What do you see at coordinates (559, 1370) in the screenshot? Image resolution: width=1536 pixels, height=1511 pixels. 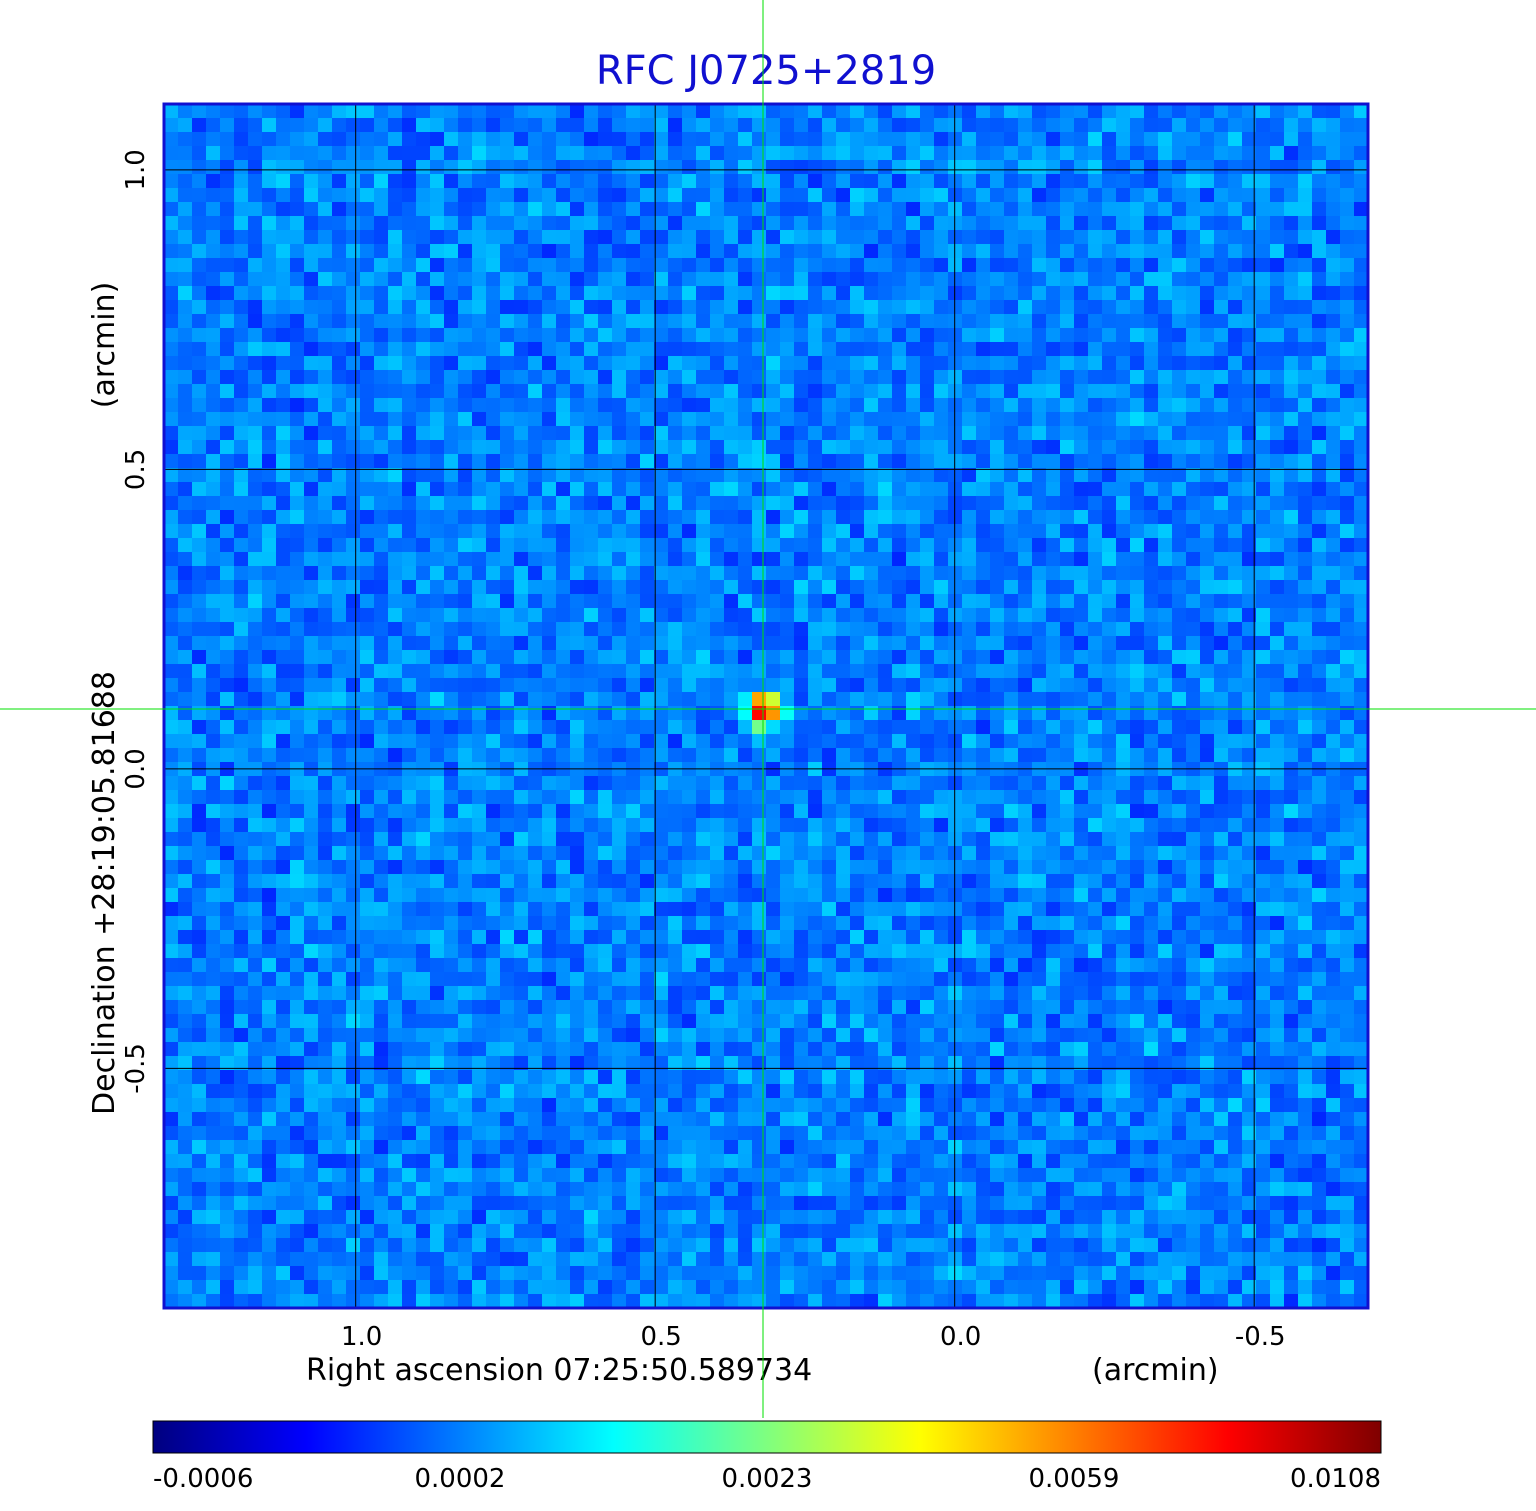 I see `x-axis-label: Right ascension 07:25:50.589734` at bounding box center [559, 1370].